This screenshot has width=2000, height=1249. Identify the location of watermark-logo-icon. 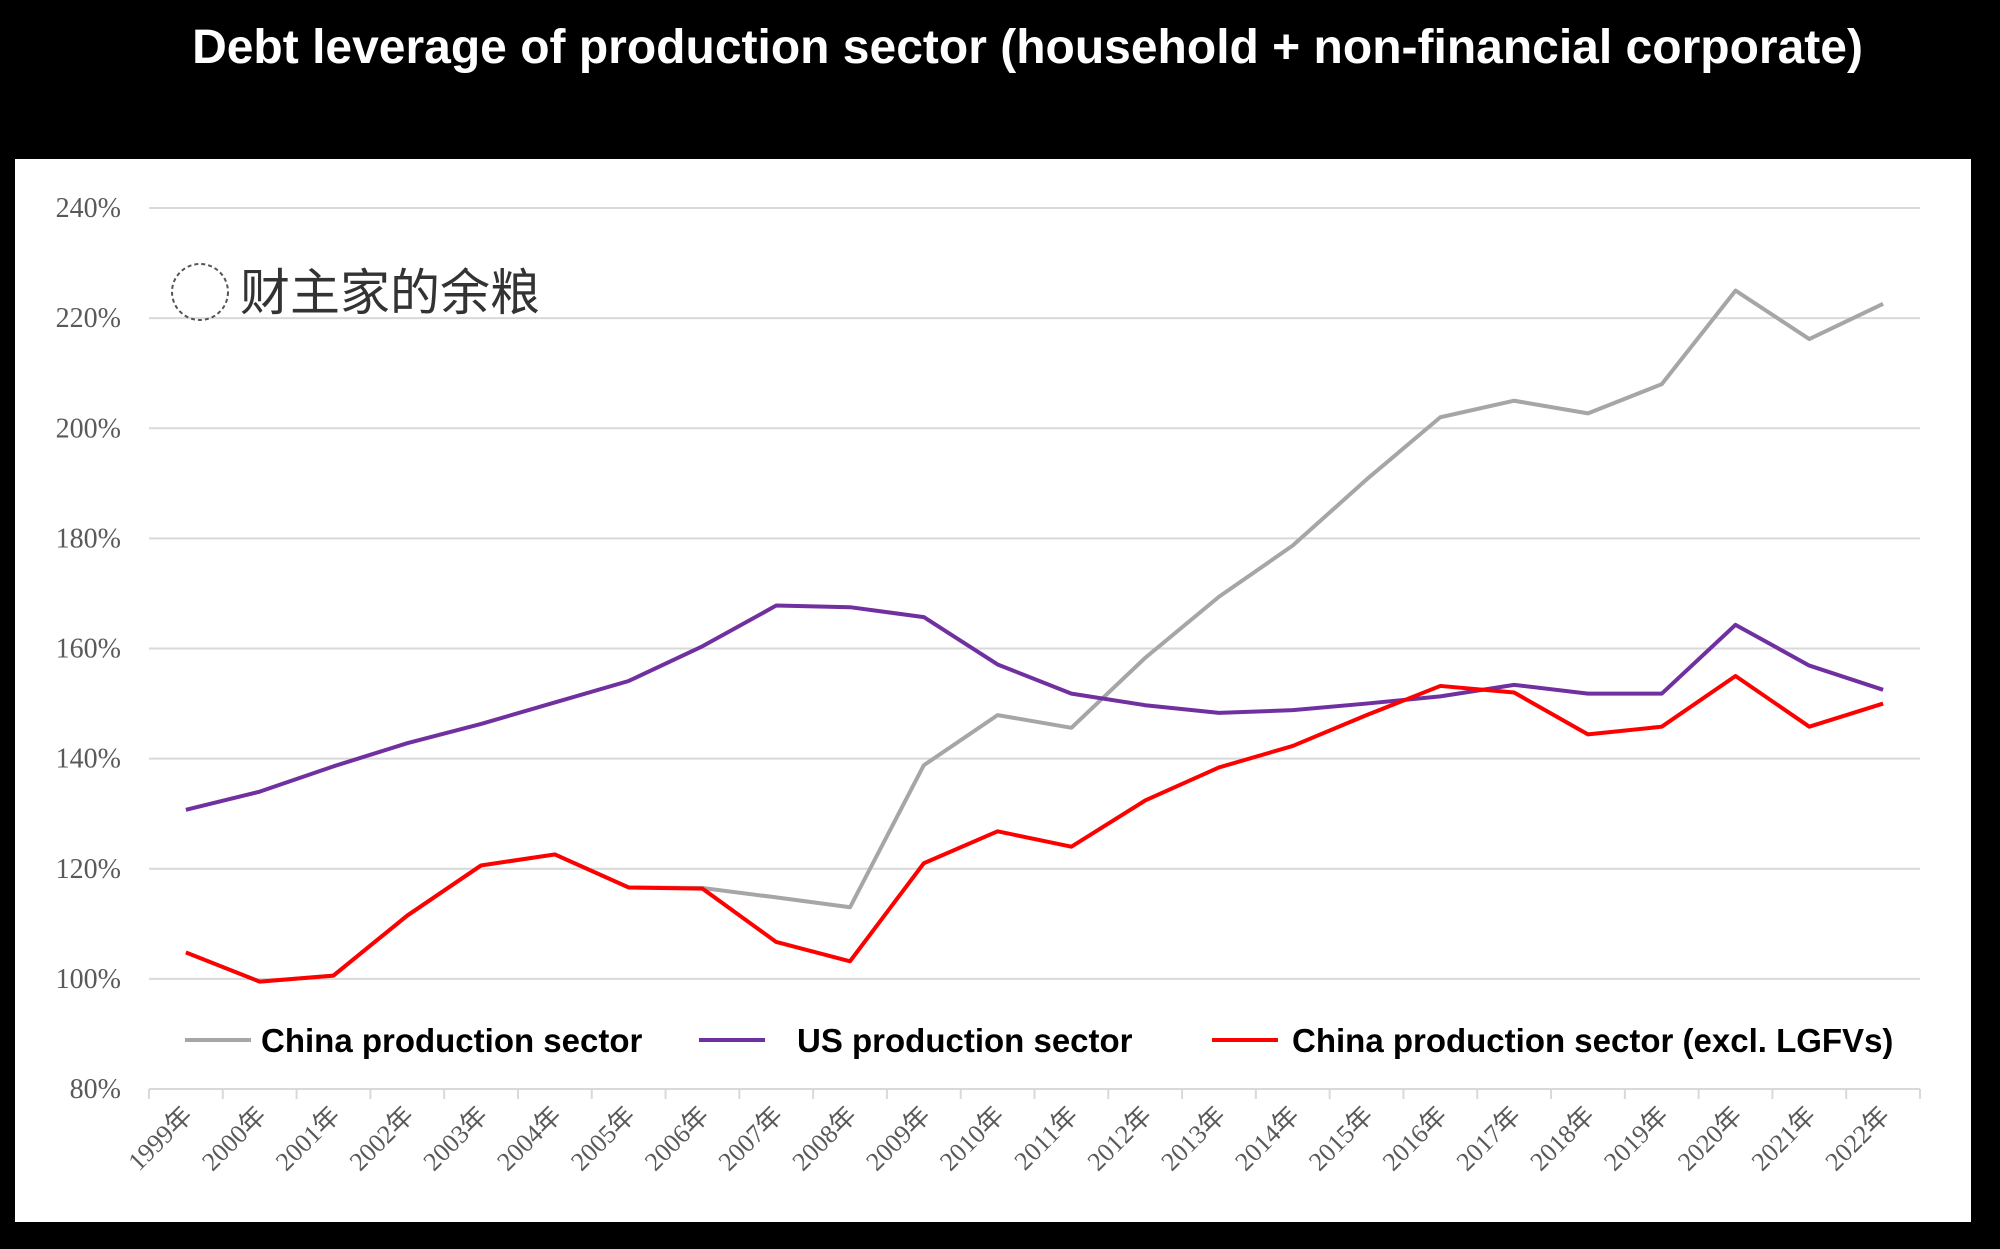
(200, 292).